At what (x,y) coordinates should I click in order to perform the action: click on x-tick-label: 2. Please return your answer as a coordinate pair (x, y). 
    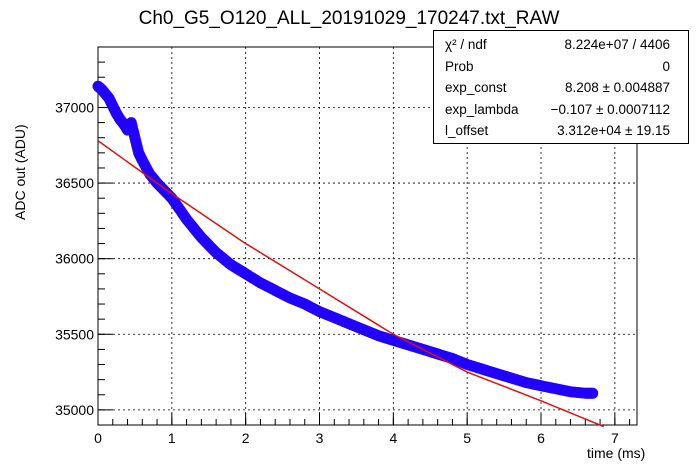
    Looking at the image, I should click on (246, 438).